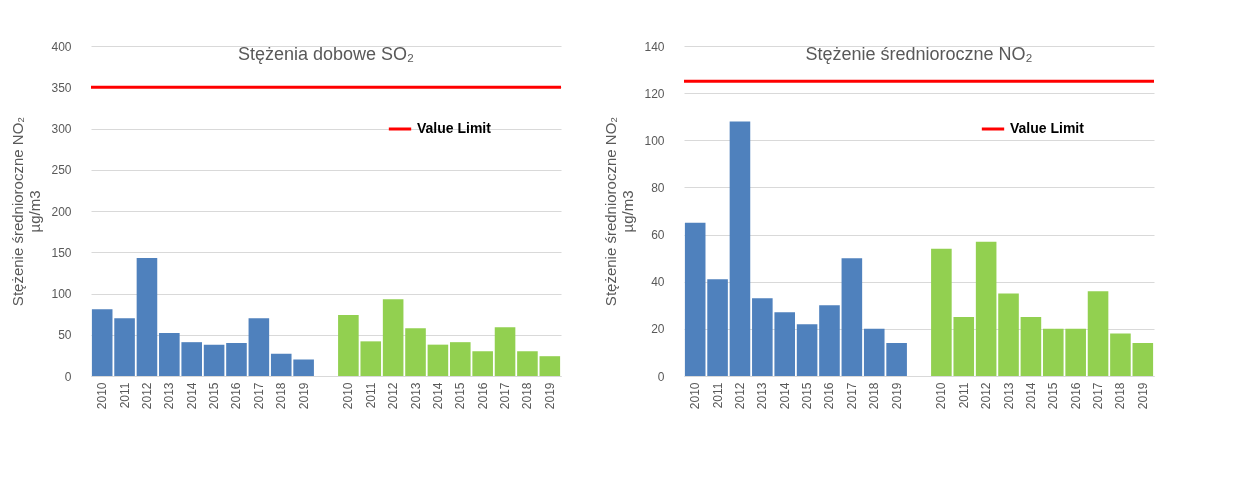 The height and width of the screenshot is (478, 1238). What do you see at coordinates (61, 129) in the screenshot?
I see `y-tick-label: 300` at bounding box center [61, 129].